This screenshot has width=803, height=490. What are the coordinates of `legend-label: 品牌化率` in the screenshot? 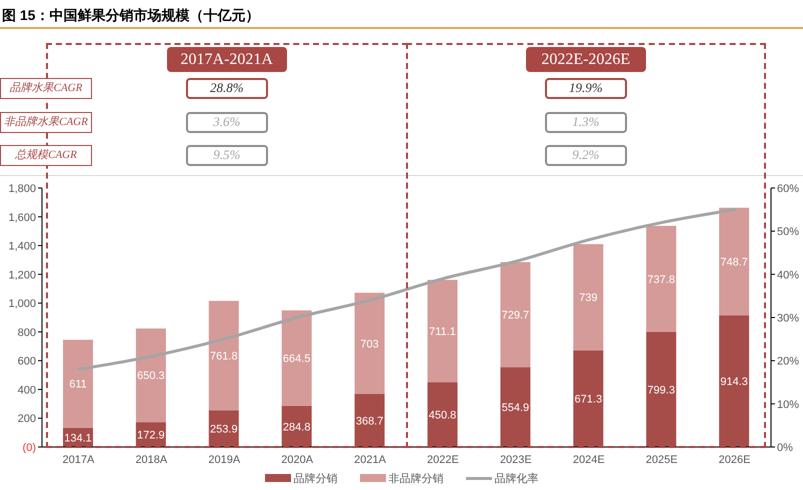 It's located at (516, 479).